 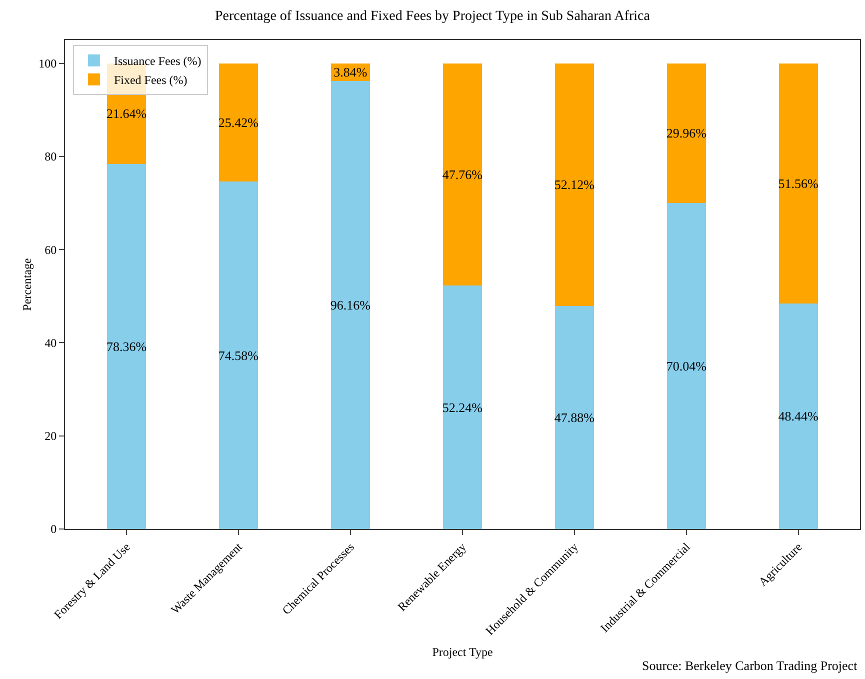 I want to click on data-label: 96.16%, so click(x=350, y=305).